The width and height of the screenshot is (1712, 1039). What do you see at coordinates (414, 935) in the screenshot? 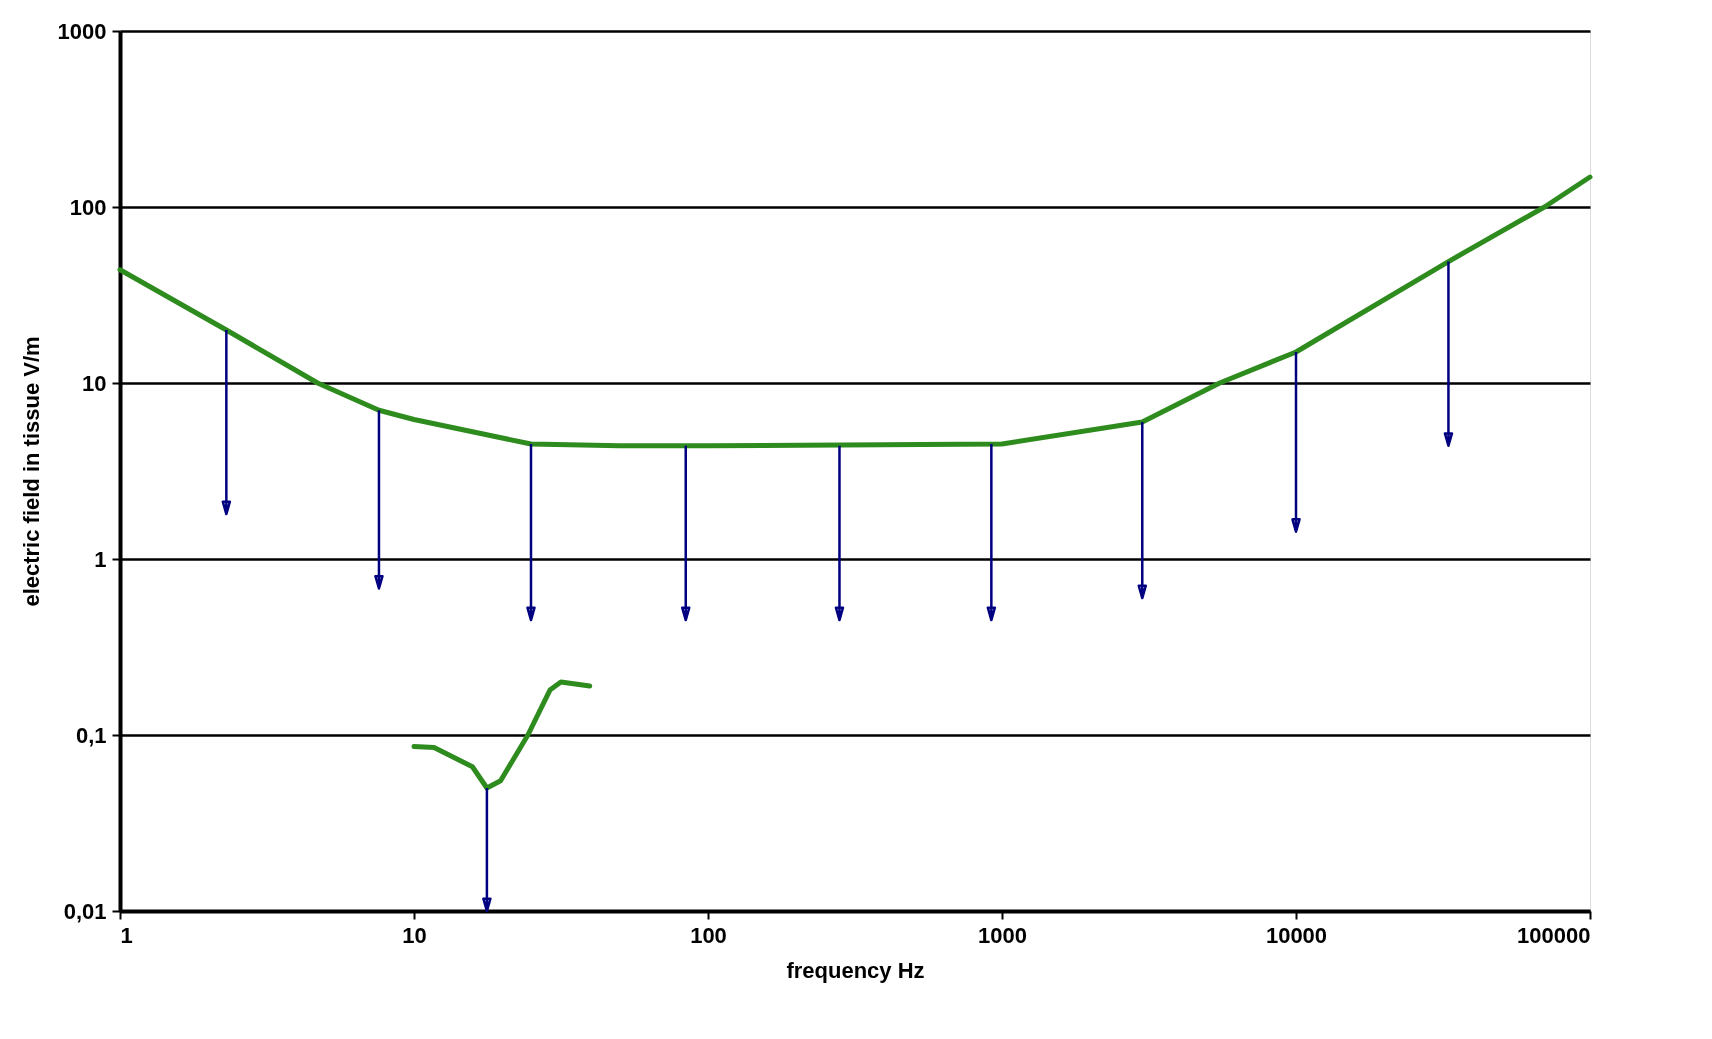
I see `x-tick-label: 10` at bounding box center [414, 935].